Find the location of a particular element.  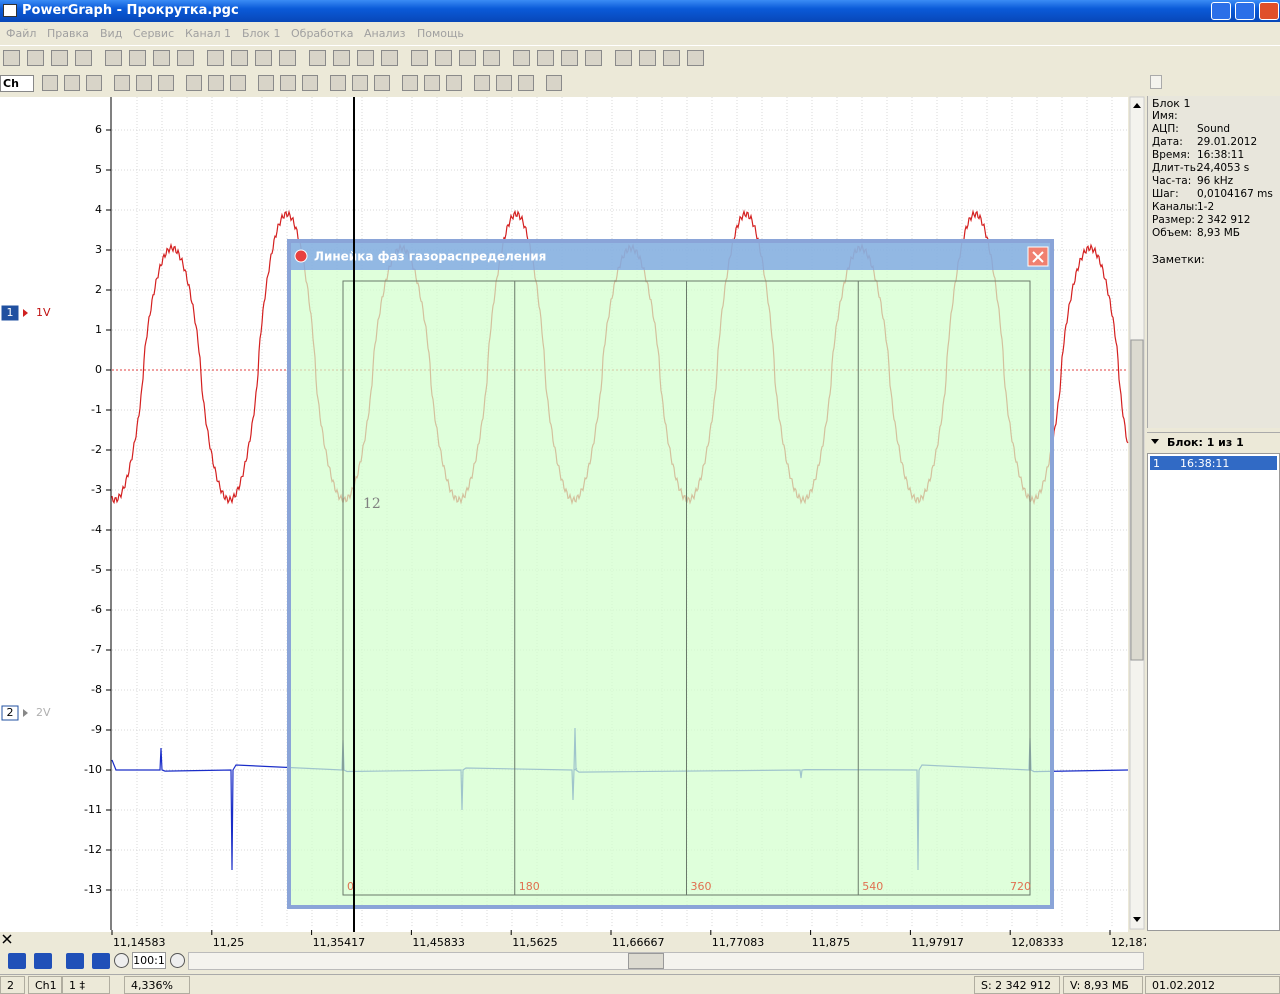

y-tick-label: -8 is located at coordinates (96, 689).